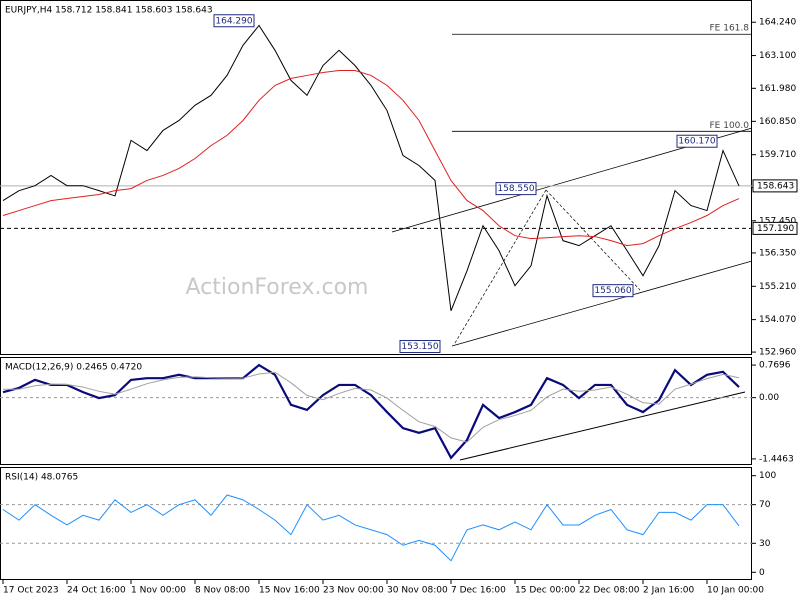  What do you see at coordinates (73, 368) in the screenshot?
I see `panel-title: MACD(12,26,9) 0.2465 0.4720` at bounding box center [73, 368].